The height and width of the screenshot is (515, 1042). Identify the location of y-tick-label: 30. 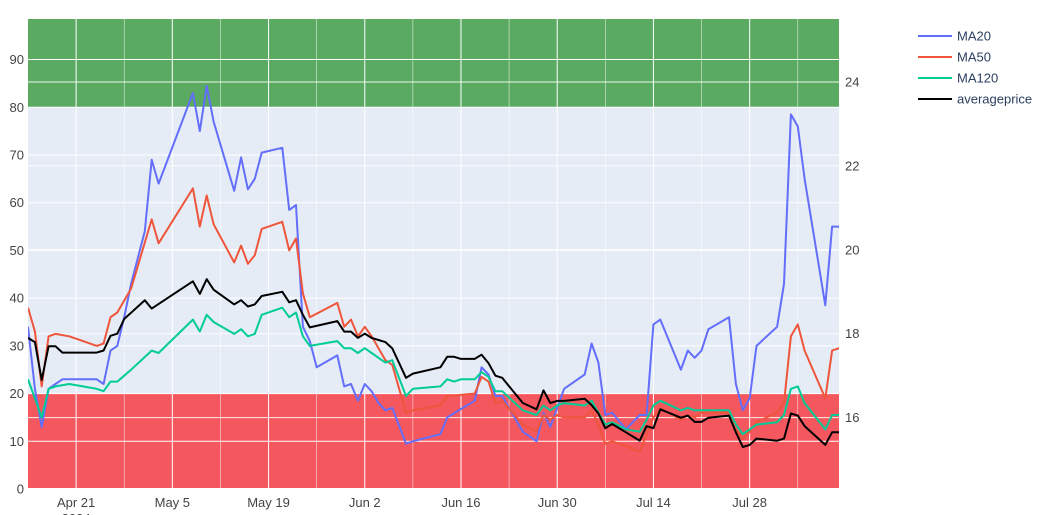
(17, 345).